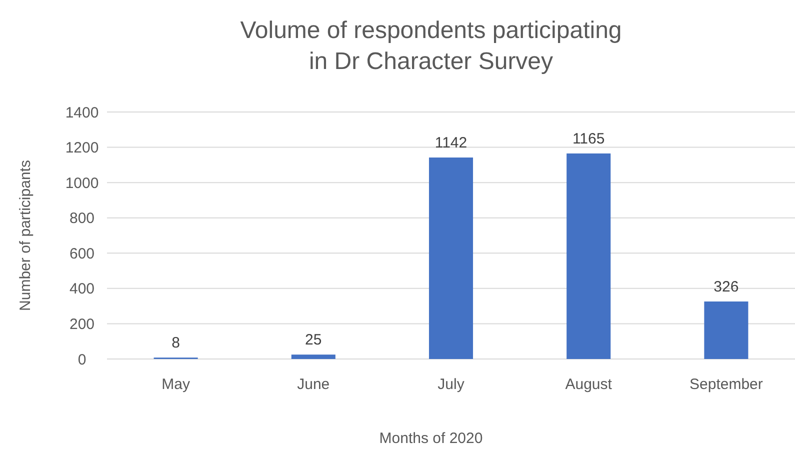 This screenshot has width=795, height=452. What do you see at coordinates (82, 289) in the screenshot?
I see `y-tick-label: 400` at bounding box center [82, 289].